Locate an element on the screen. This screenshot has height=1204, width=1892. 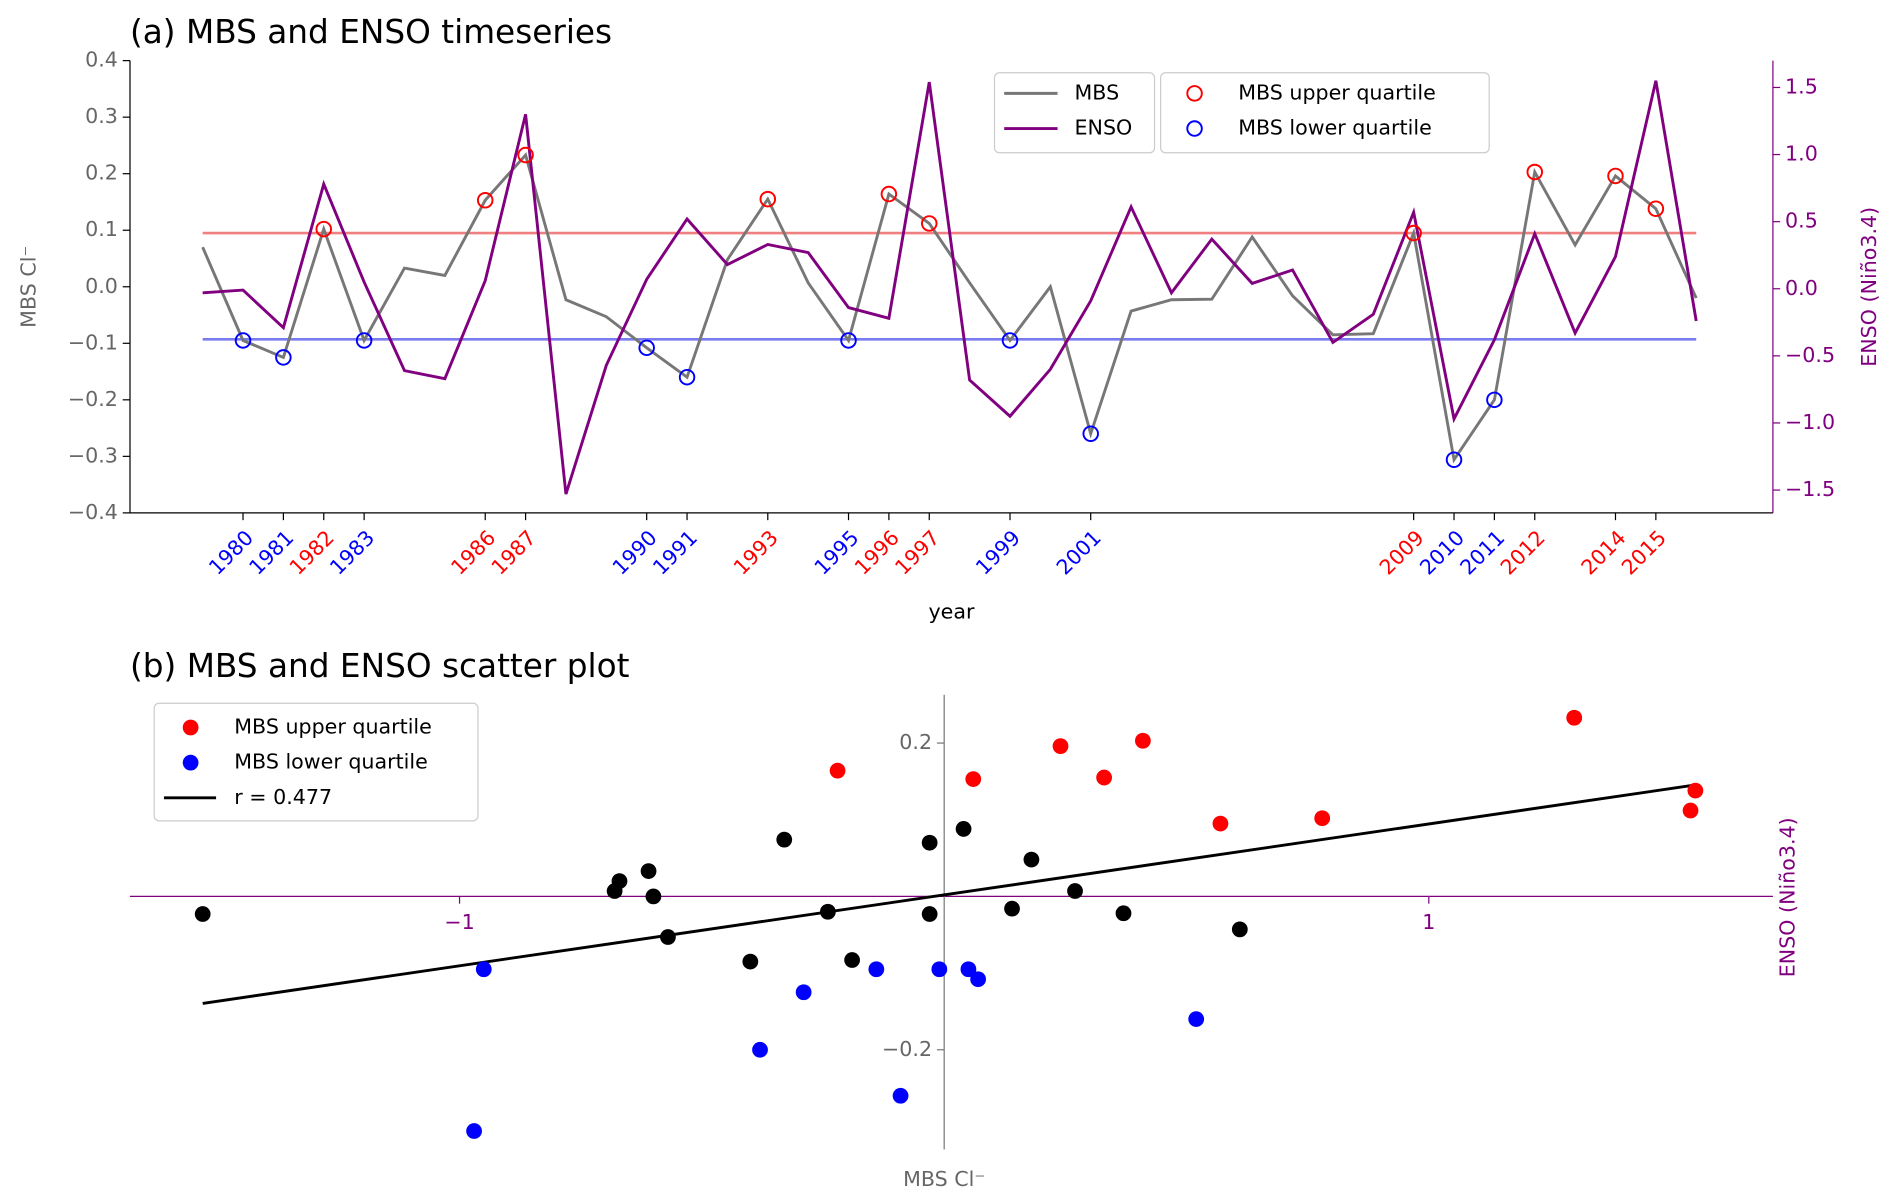
y-tick-label: 0.0 is located at coordinates (101, 286).